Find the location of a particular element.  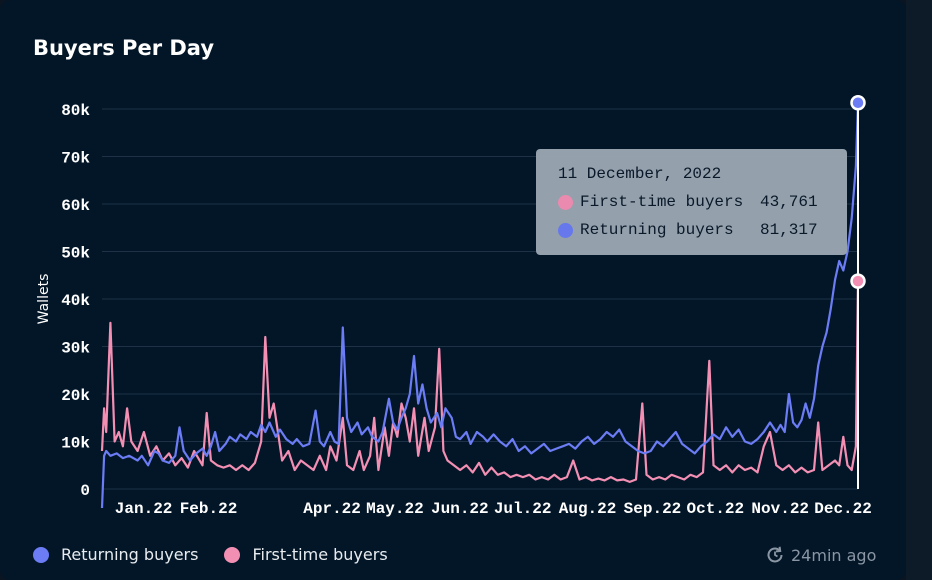

y-tick-label: 0 is located at coordinates (85, 491).